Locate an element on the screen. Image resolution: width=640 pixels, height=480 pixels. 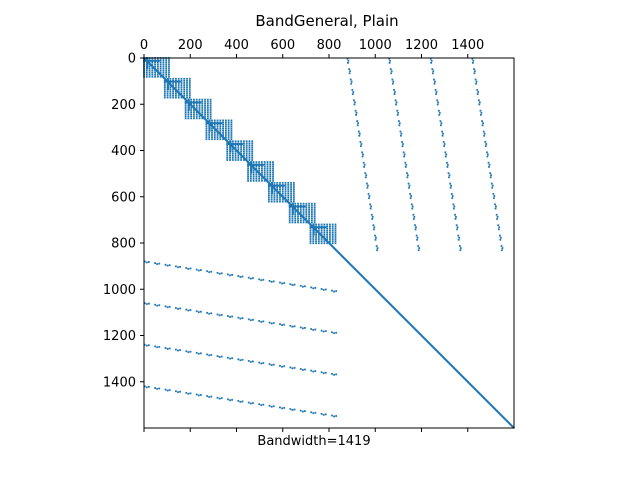
x-tick-label: 200 is located at coordinates (190, 45).